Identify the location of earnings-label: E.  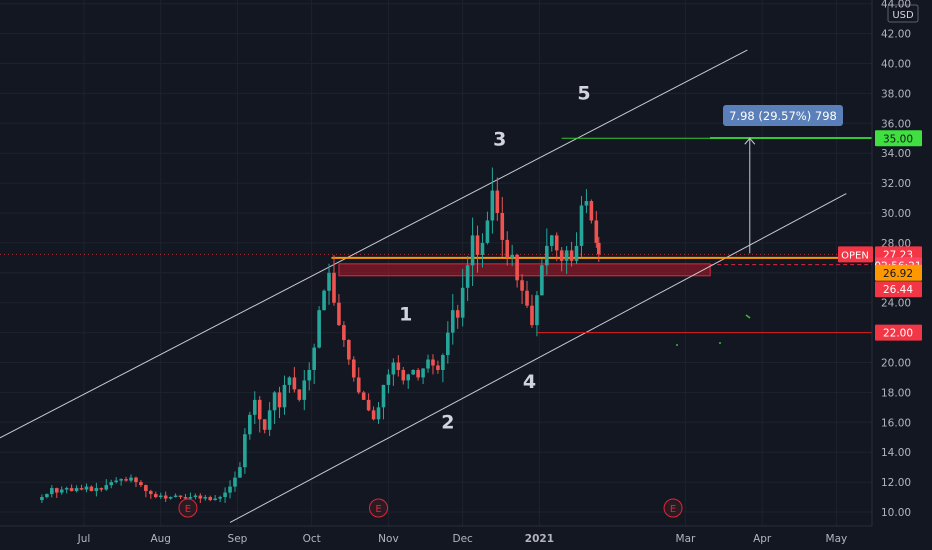
(378, 509).